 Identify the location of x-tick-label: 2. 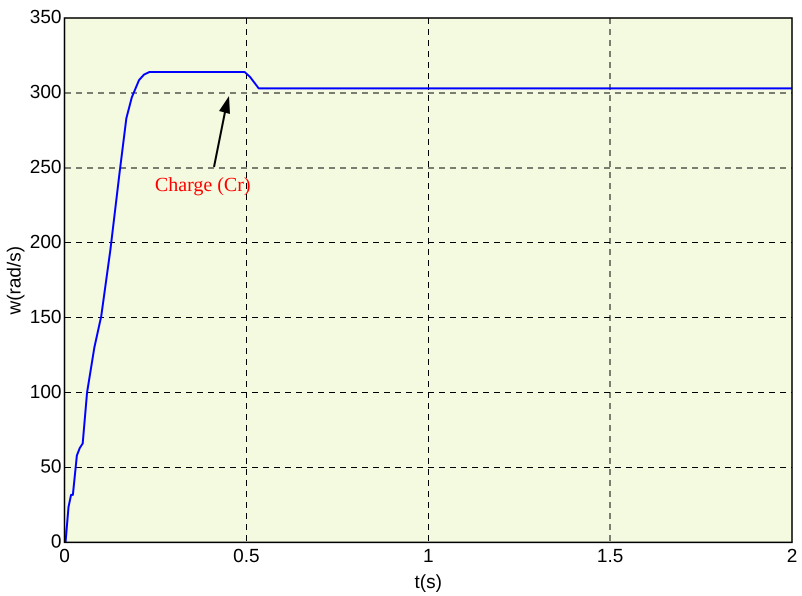
(792, 557).